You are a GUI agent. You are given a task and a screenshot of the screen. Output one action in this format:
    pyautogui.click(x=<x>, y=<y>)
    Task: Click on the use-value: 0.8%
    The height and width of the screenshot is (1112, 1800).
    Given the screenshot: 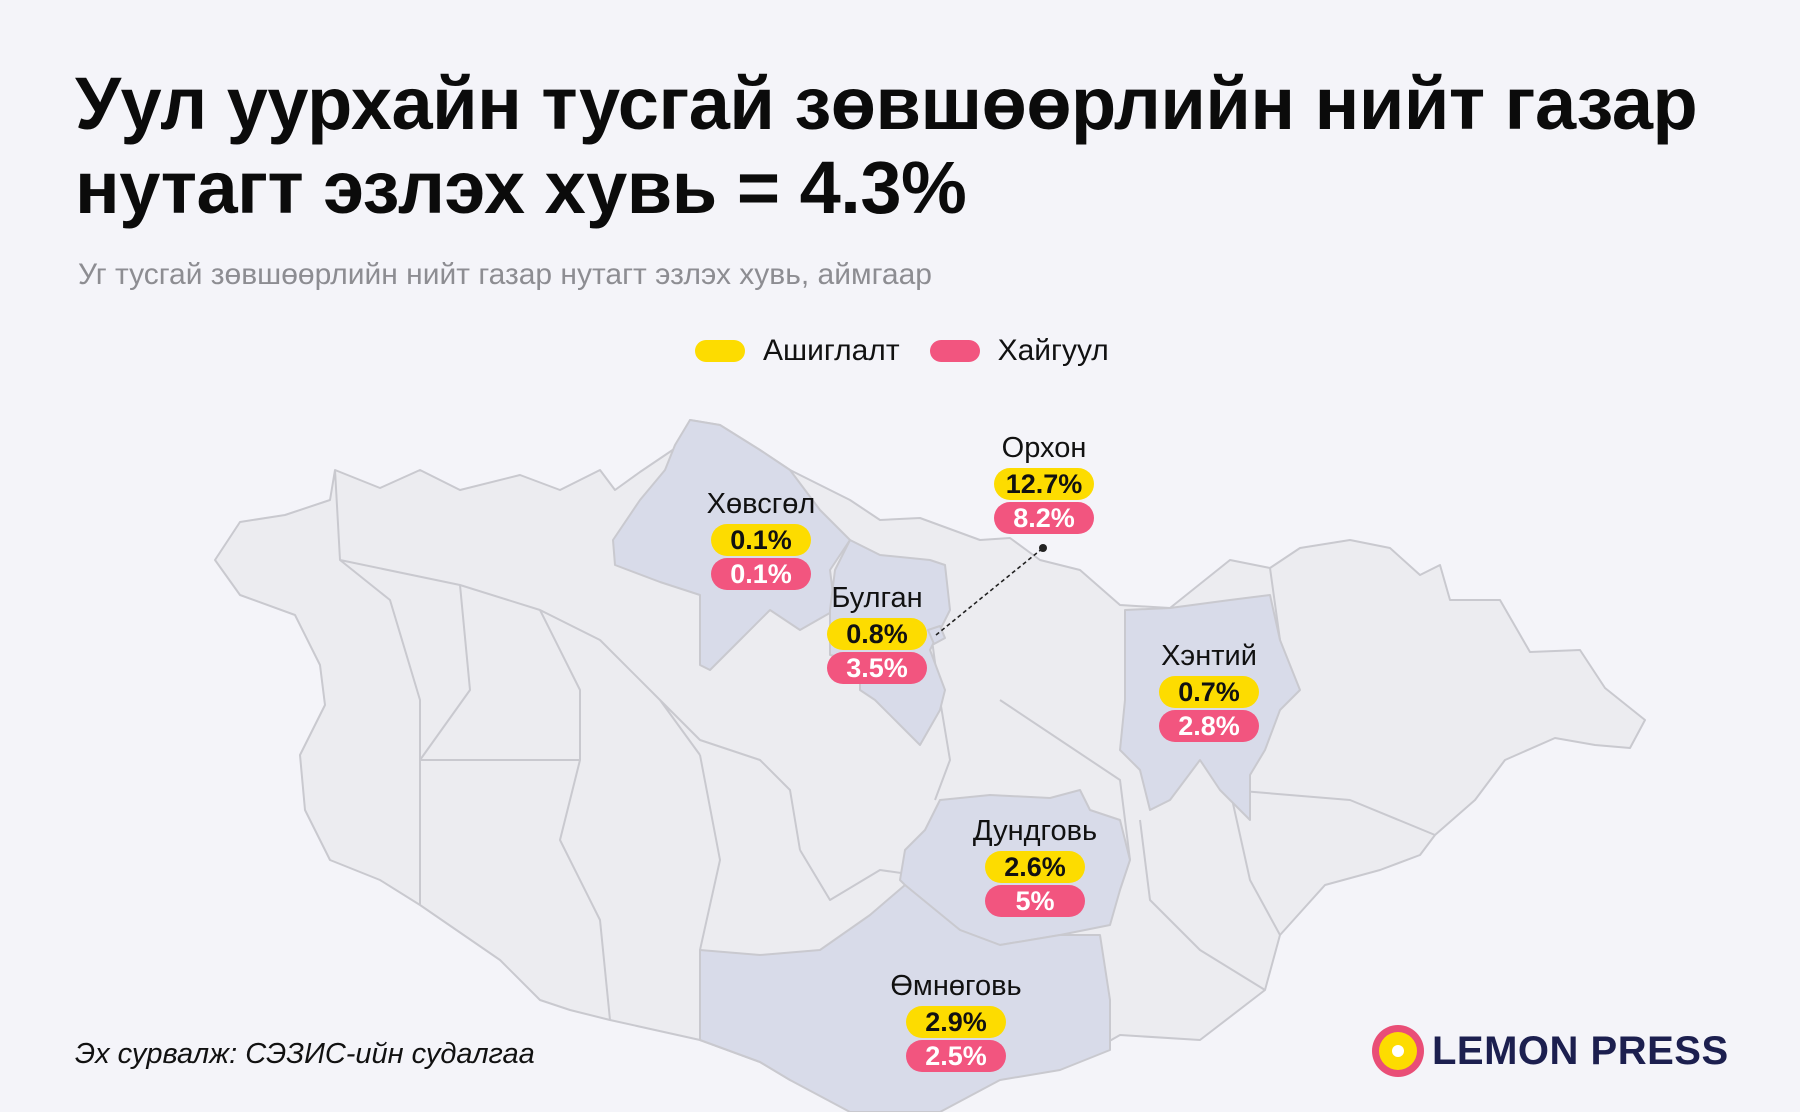 What is the action you would take?
    pyautogui.click(x=877, y=634)
    